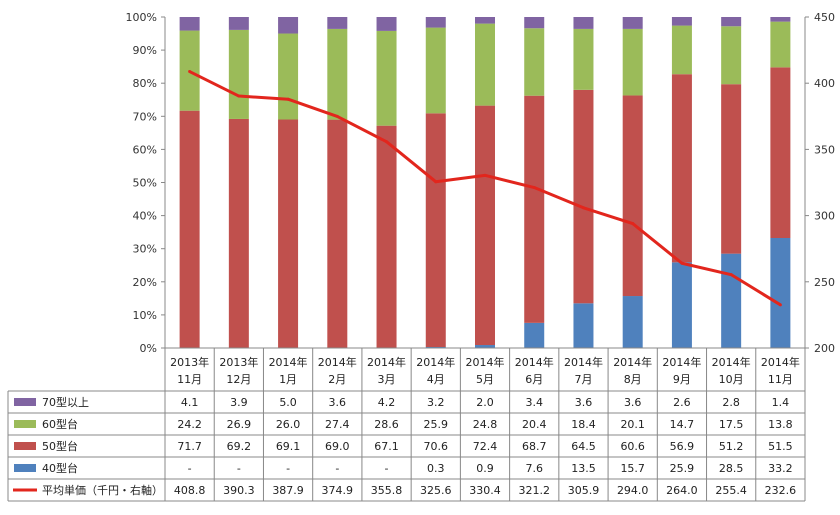  What do you see at coordinates (436, 490) in the screenshot?
I see `table-cell-value: 325.6` at bounding box center [436, 490].